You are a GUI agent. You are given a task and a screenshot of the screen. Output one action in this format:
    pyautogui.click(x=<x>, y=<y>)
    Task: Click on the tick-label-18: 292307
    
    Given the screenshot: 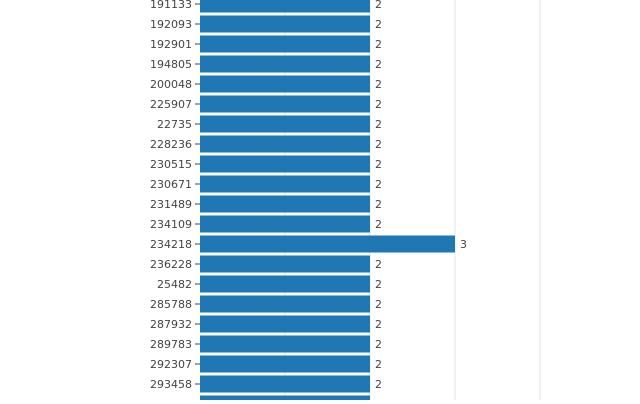 What is the action you would take?
    pyautogui.click(x=171, y=364)
    